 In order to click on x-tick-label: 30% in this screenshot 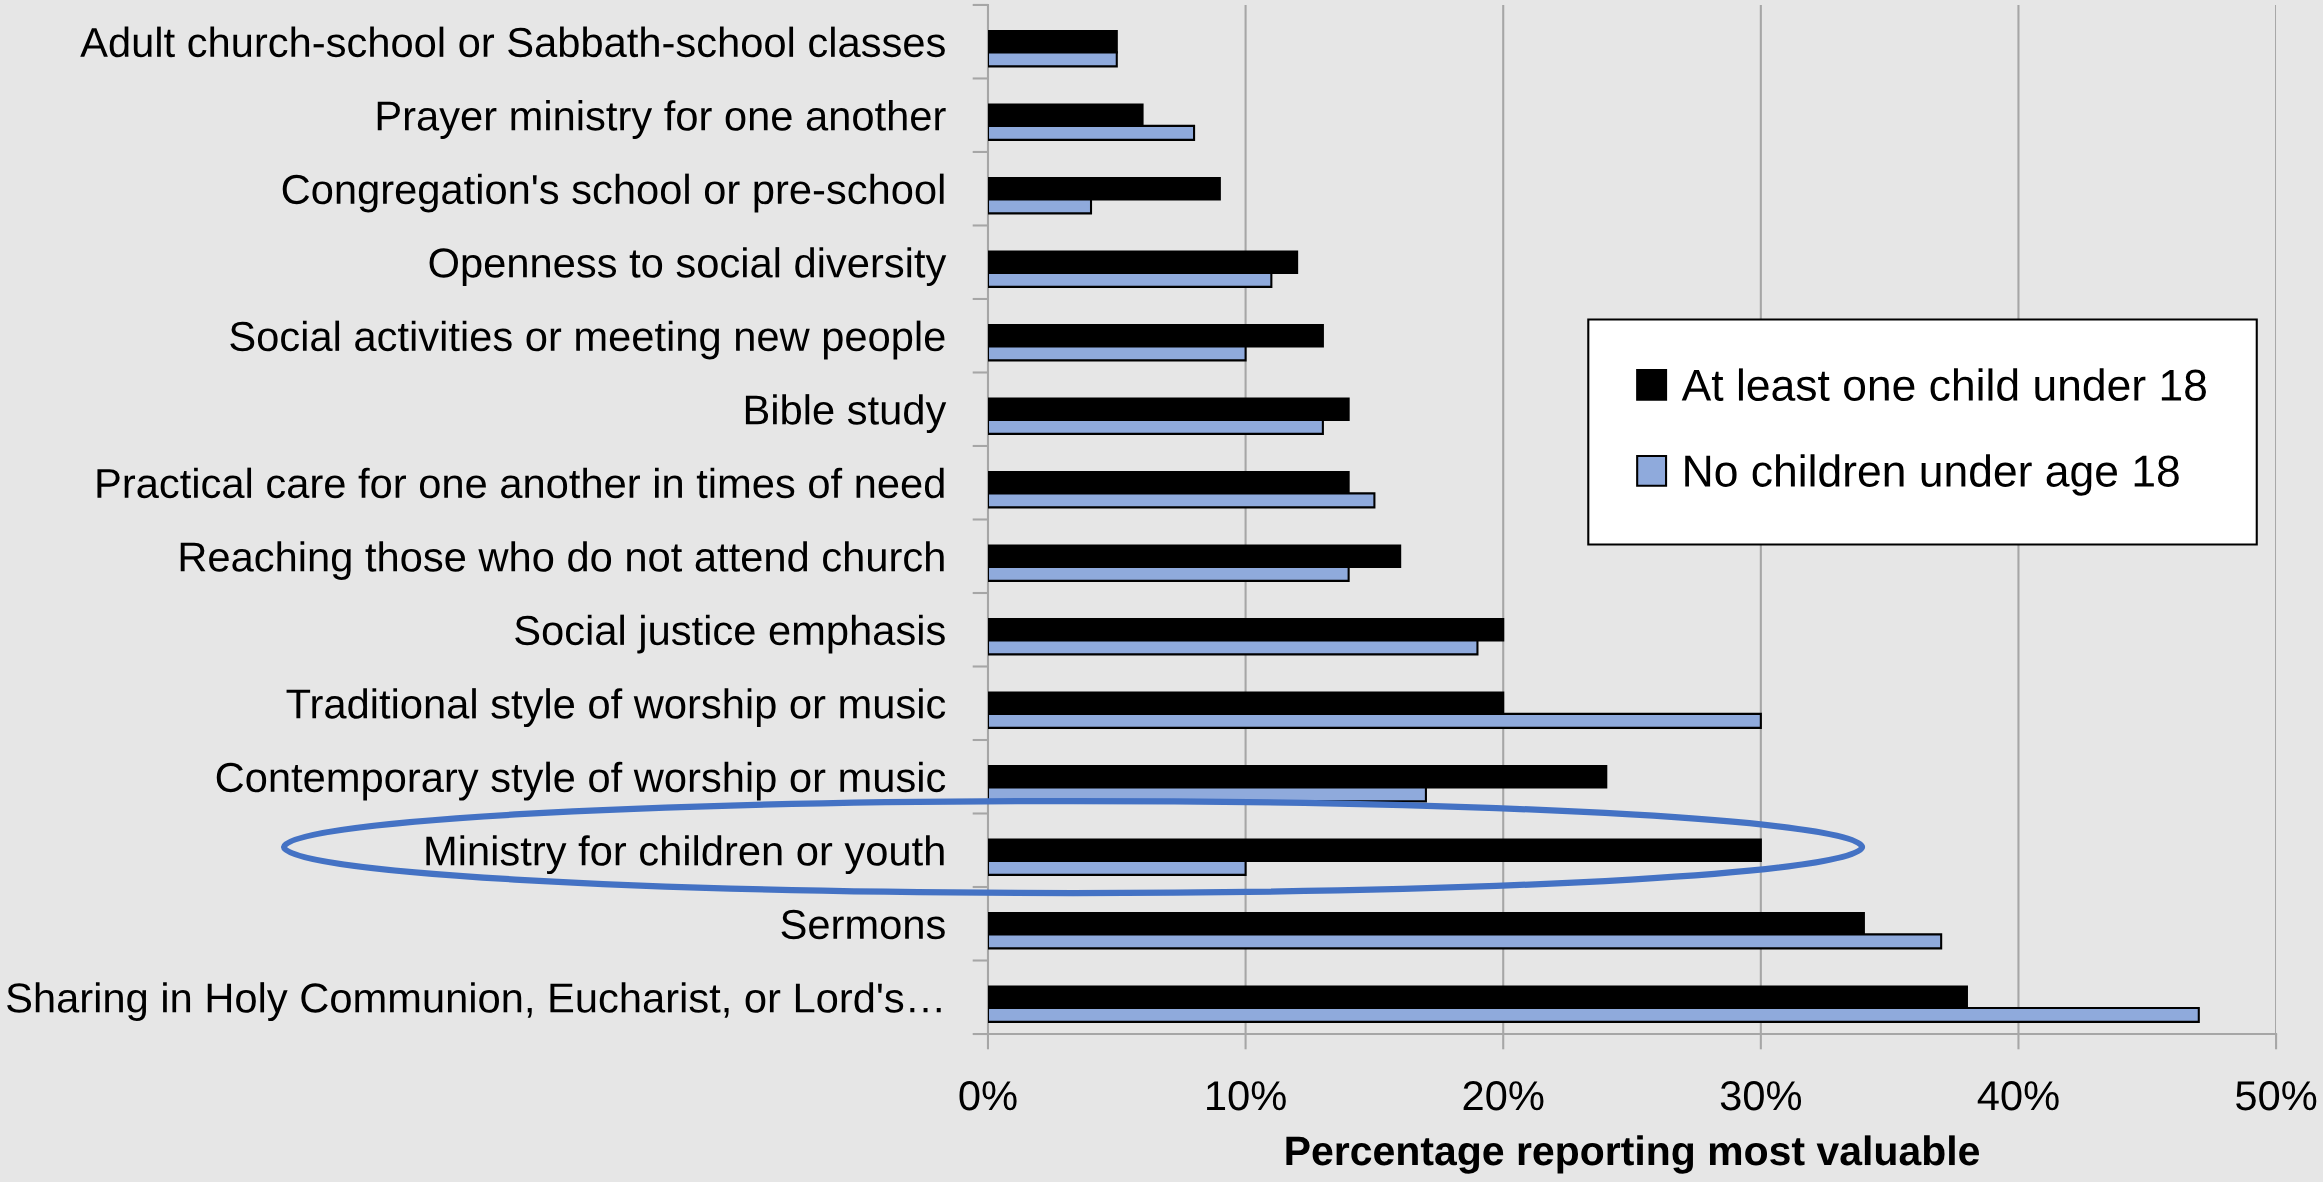, I will do `click(1761, 1095)`.